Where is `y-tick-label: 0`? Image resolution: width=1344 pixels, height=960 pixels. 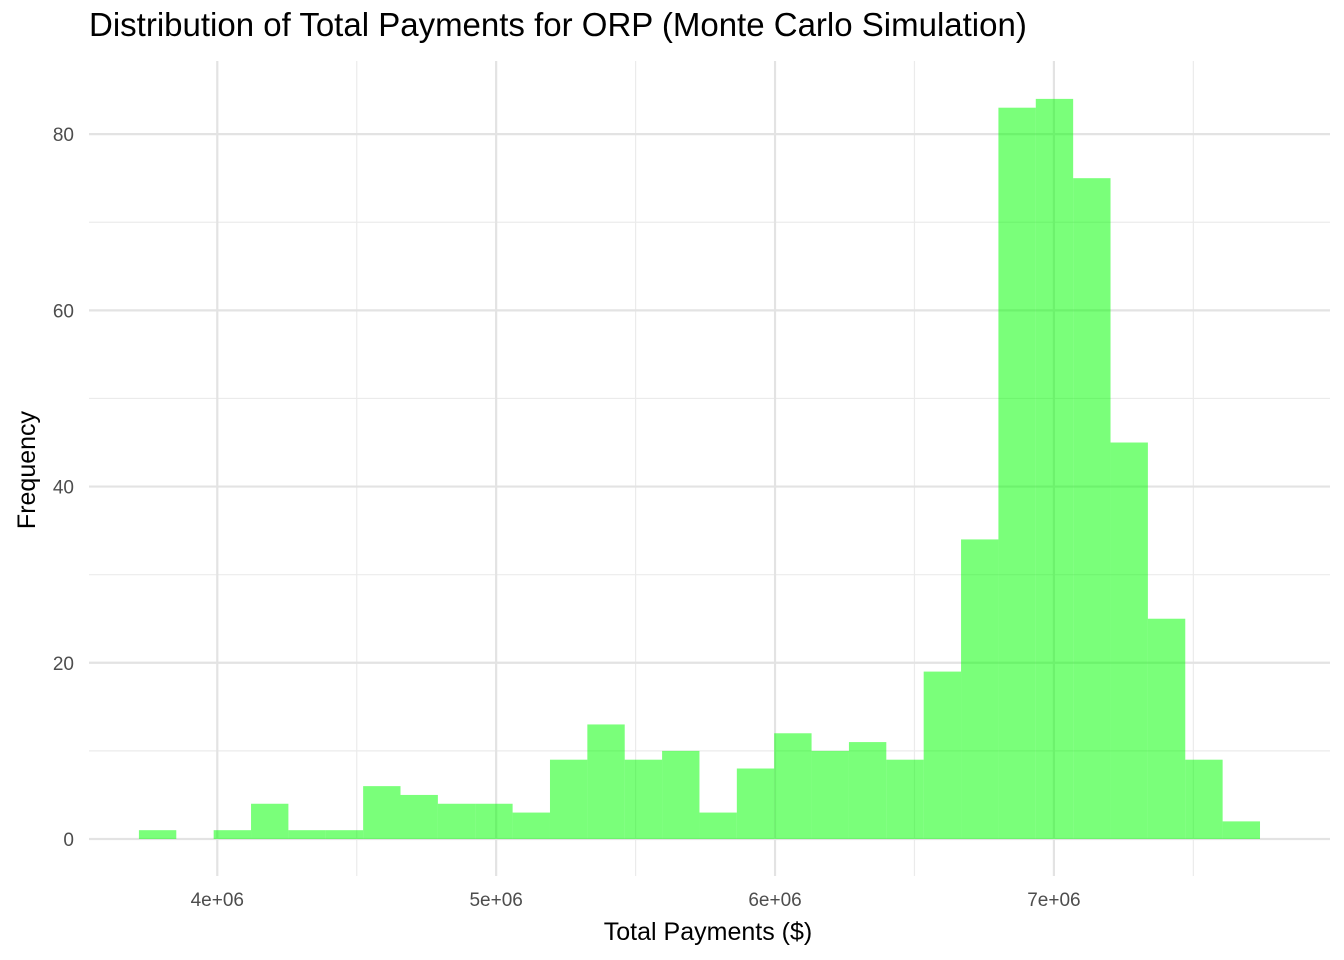 y-tick-label: 0 is located at coordinates (68, 840).